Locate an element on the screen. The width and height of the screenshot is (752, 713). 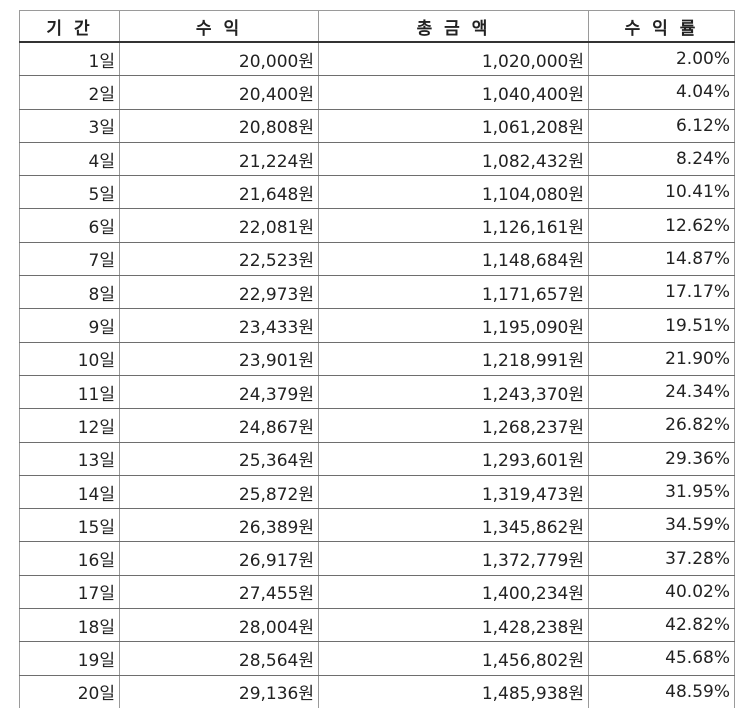
cell-profit: 24,867원 is located at coordinates (219, 425).